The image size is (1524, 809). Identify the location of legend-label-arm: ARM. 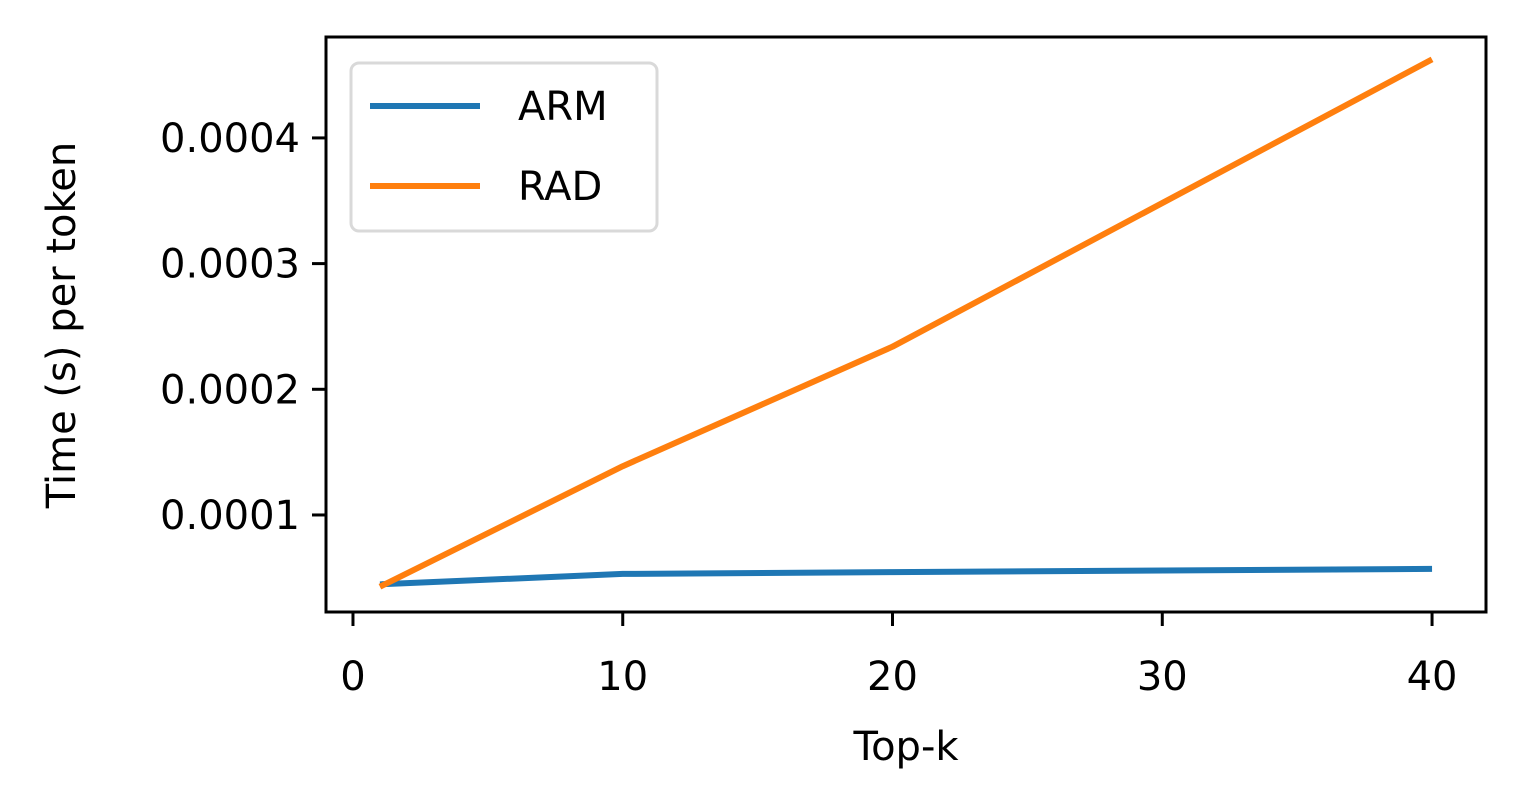
(563, 107).